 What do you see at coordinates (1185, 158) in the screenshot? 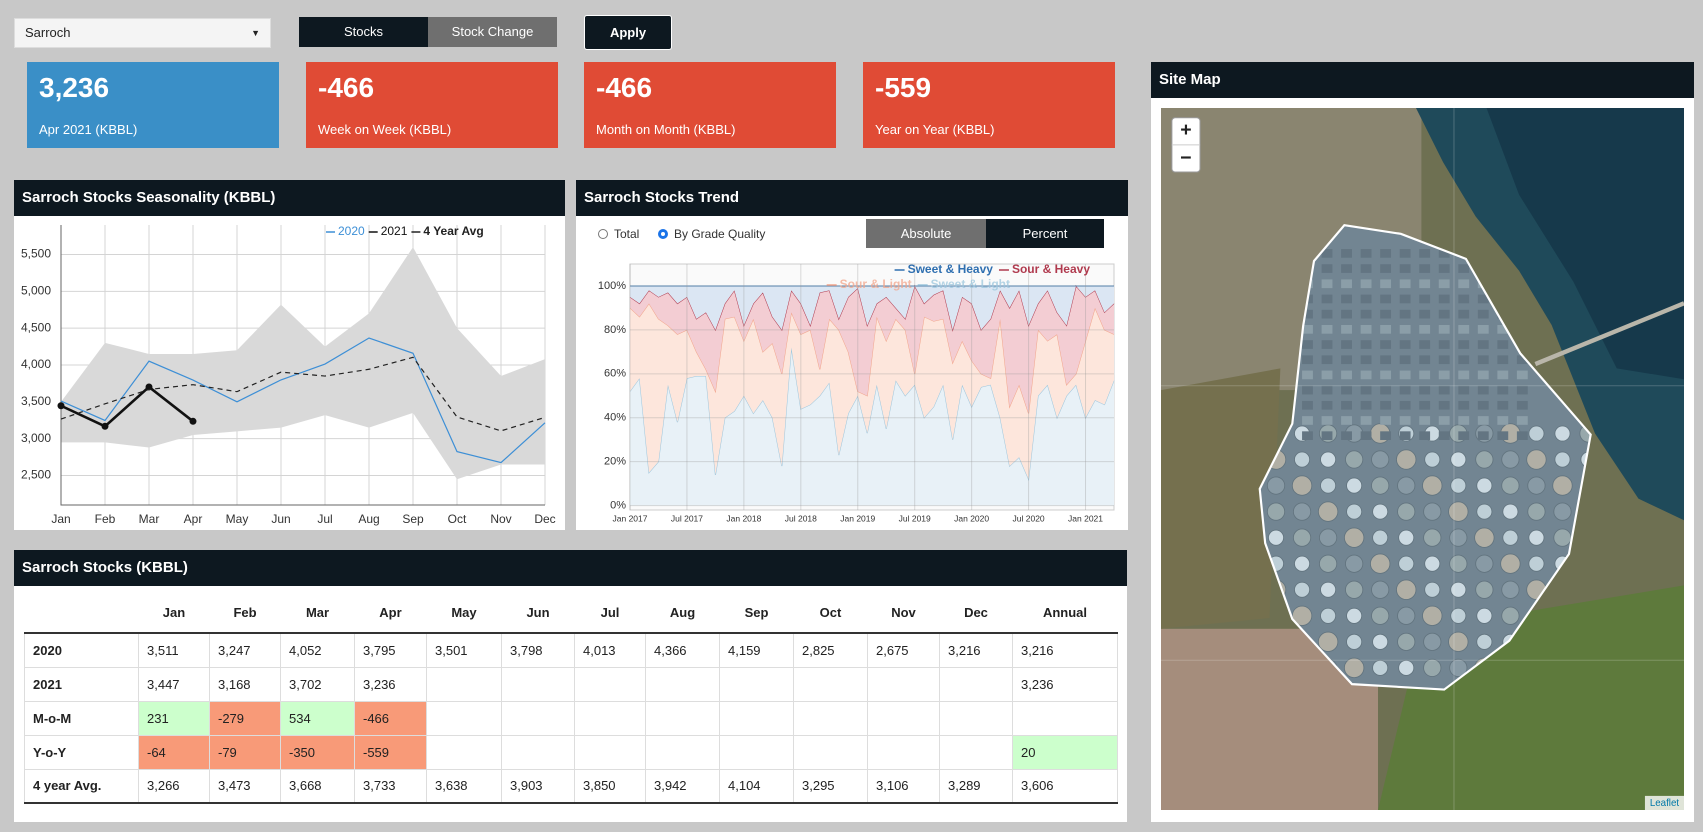
I see `zoom-out: −` at bounding box center [1185, 158].